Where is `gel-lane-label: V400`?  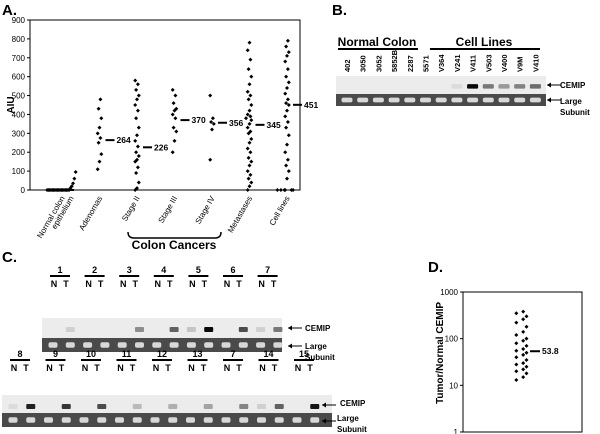
gel-lane-label: V400 is located at coordinates (504, 63).